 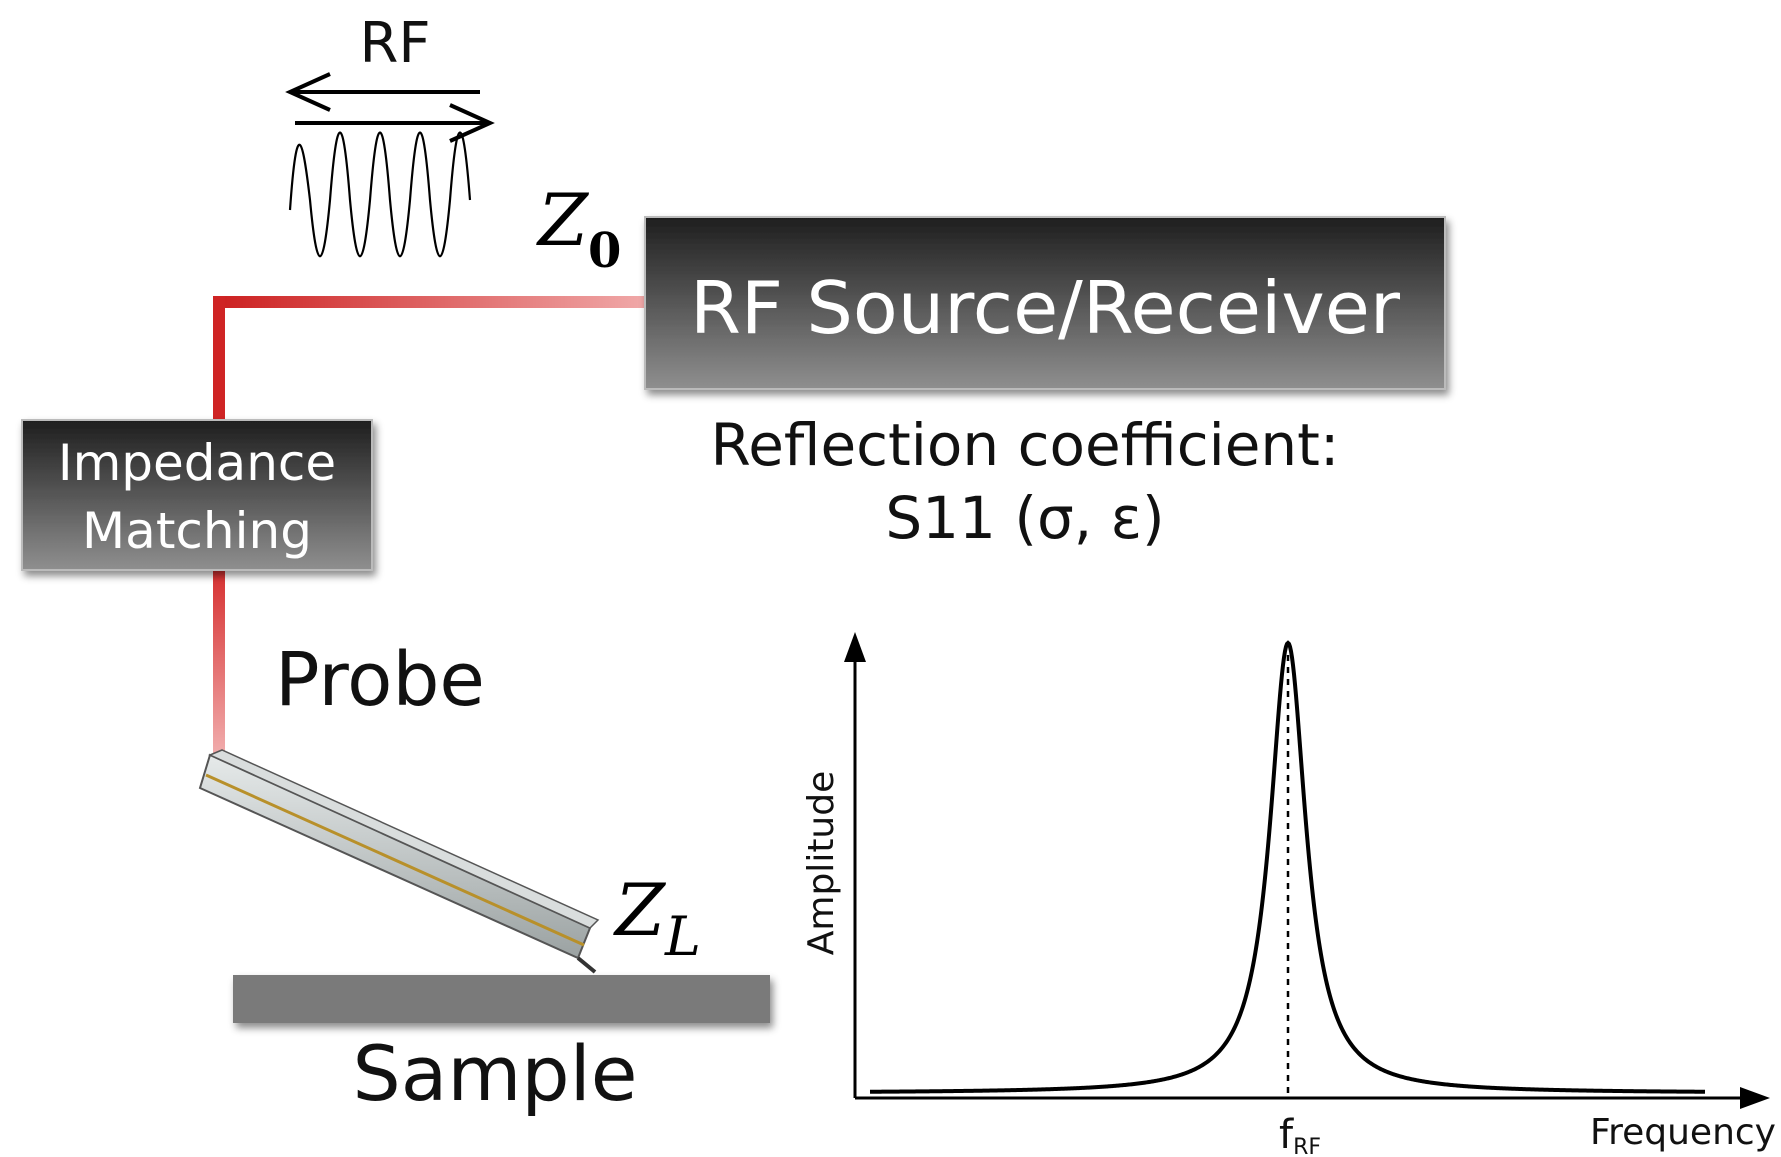 I want to click on x-axis-arrow-icon, so click(x=1755, y=1098).